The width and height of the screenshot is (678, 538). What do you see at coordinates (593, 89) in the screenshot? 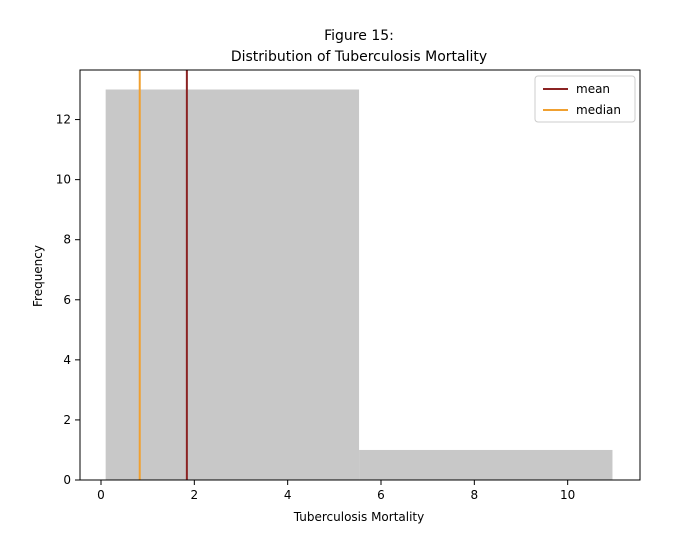
I see `legend-mean-label: mean` at bounding box center [593, 89].